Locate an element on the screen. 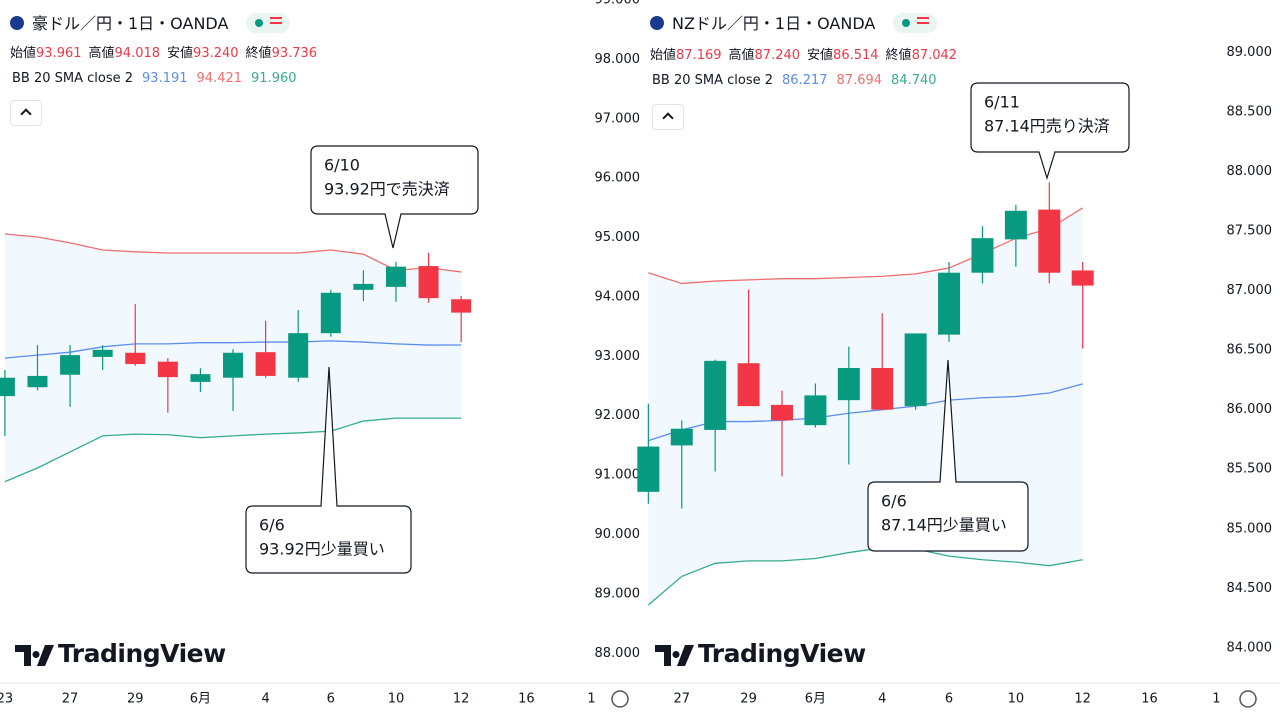 The width and height of the screenshot is (1280, 720). callout-text: 87.14円少量買い is located at coordinates (944, 525).